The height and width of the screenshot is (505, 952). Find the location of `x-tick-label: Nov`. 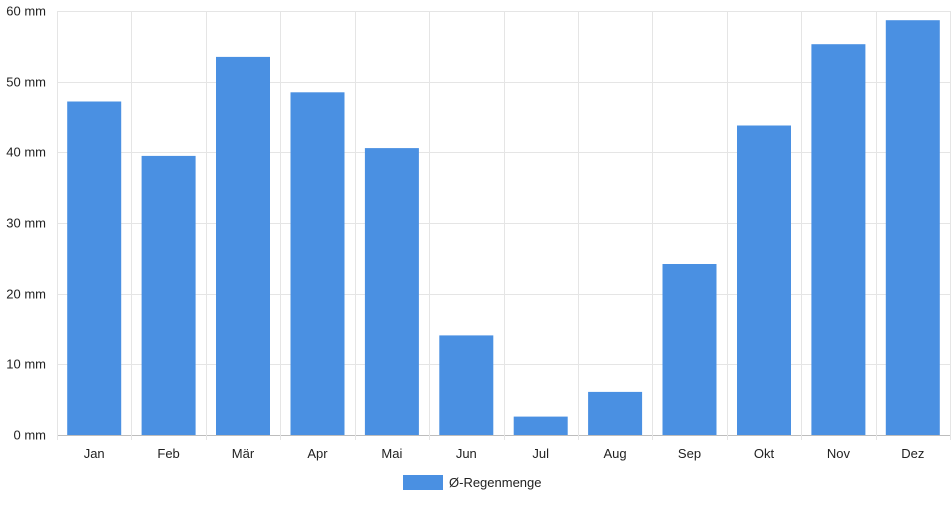

x-tick-label: Nov is located at coordinates (839, 453).